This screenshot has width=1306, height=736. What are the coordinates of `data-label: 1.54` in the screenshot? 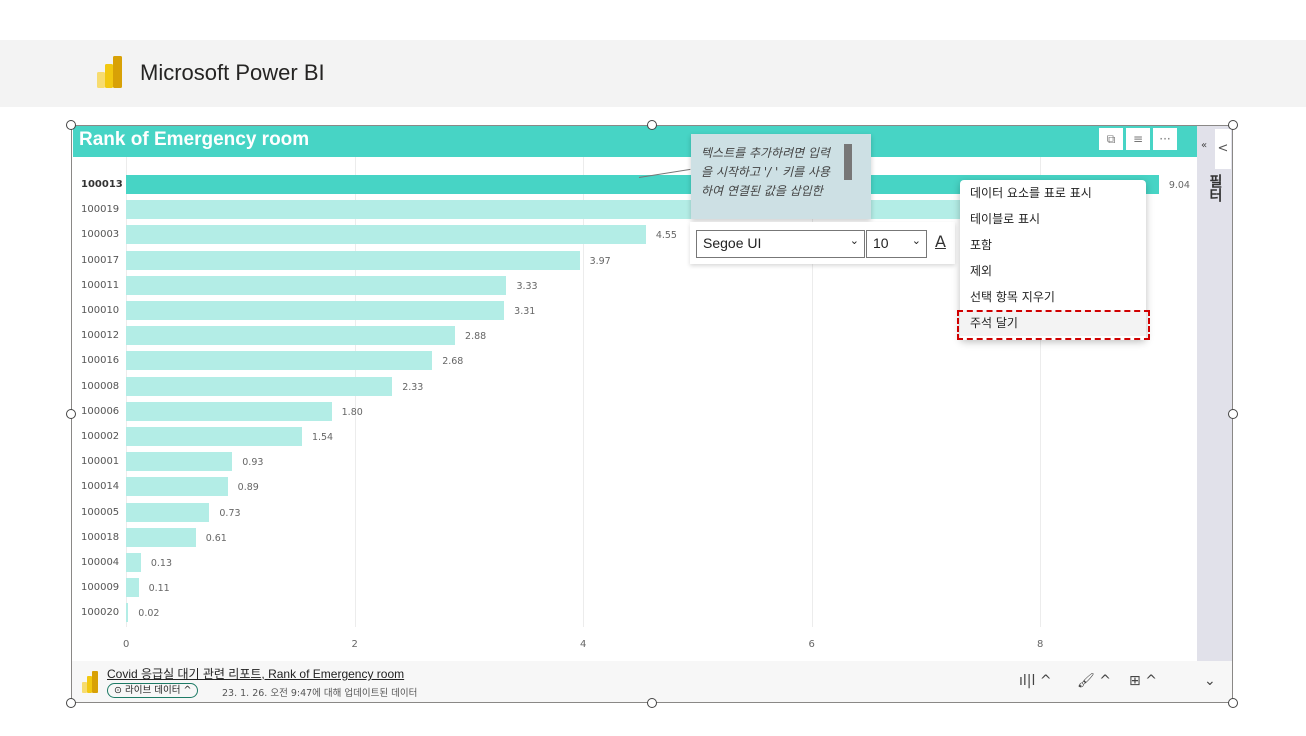 It's located at (322, 437).